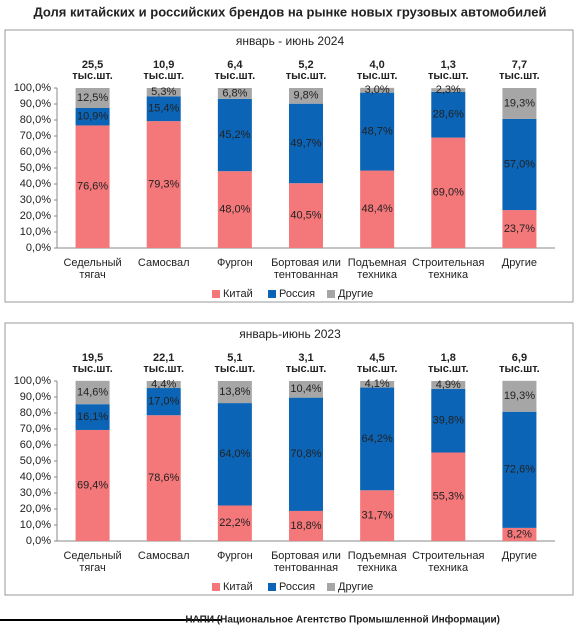 This screenshot has height=630, width=580. Describe the element at coordinates (519, 470) in the screenshot. I see `data-label: 72,6%` at that location.